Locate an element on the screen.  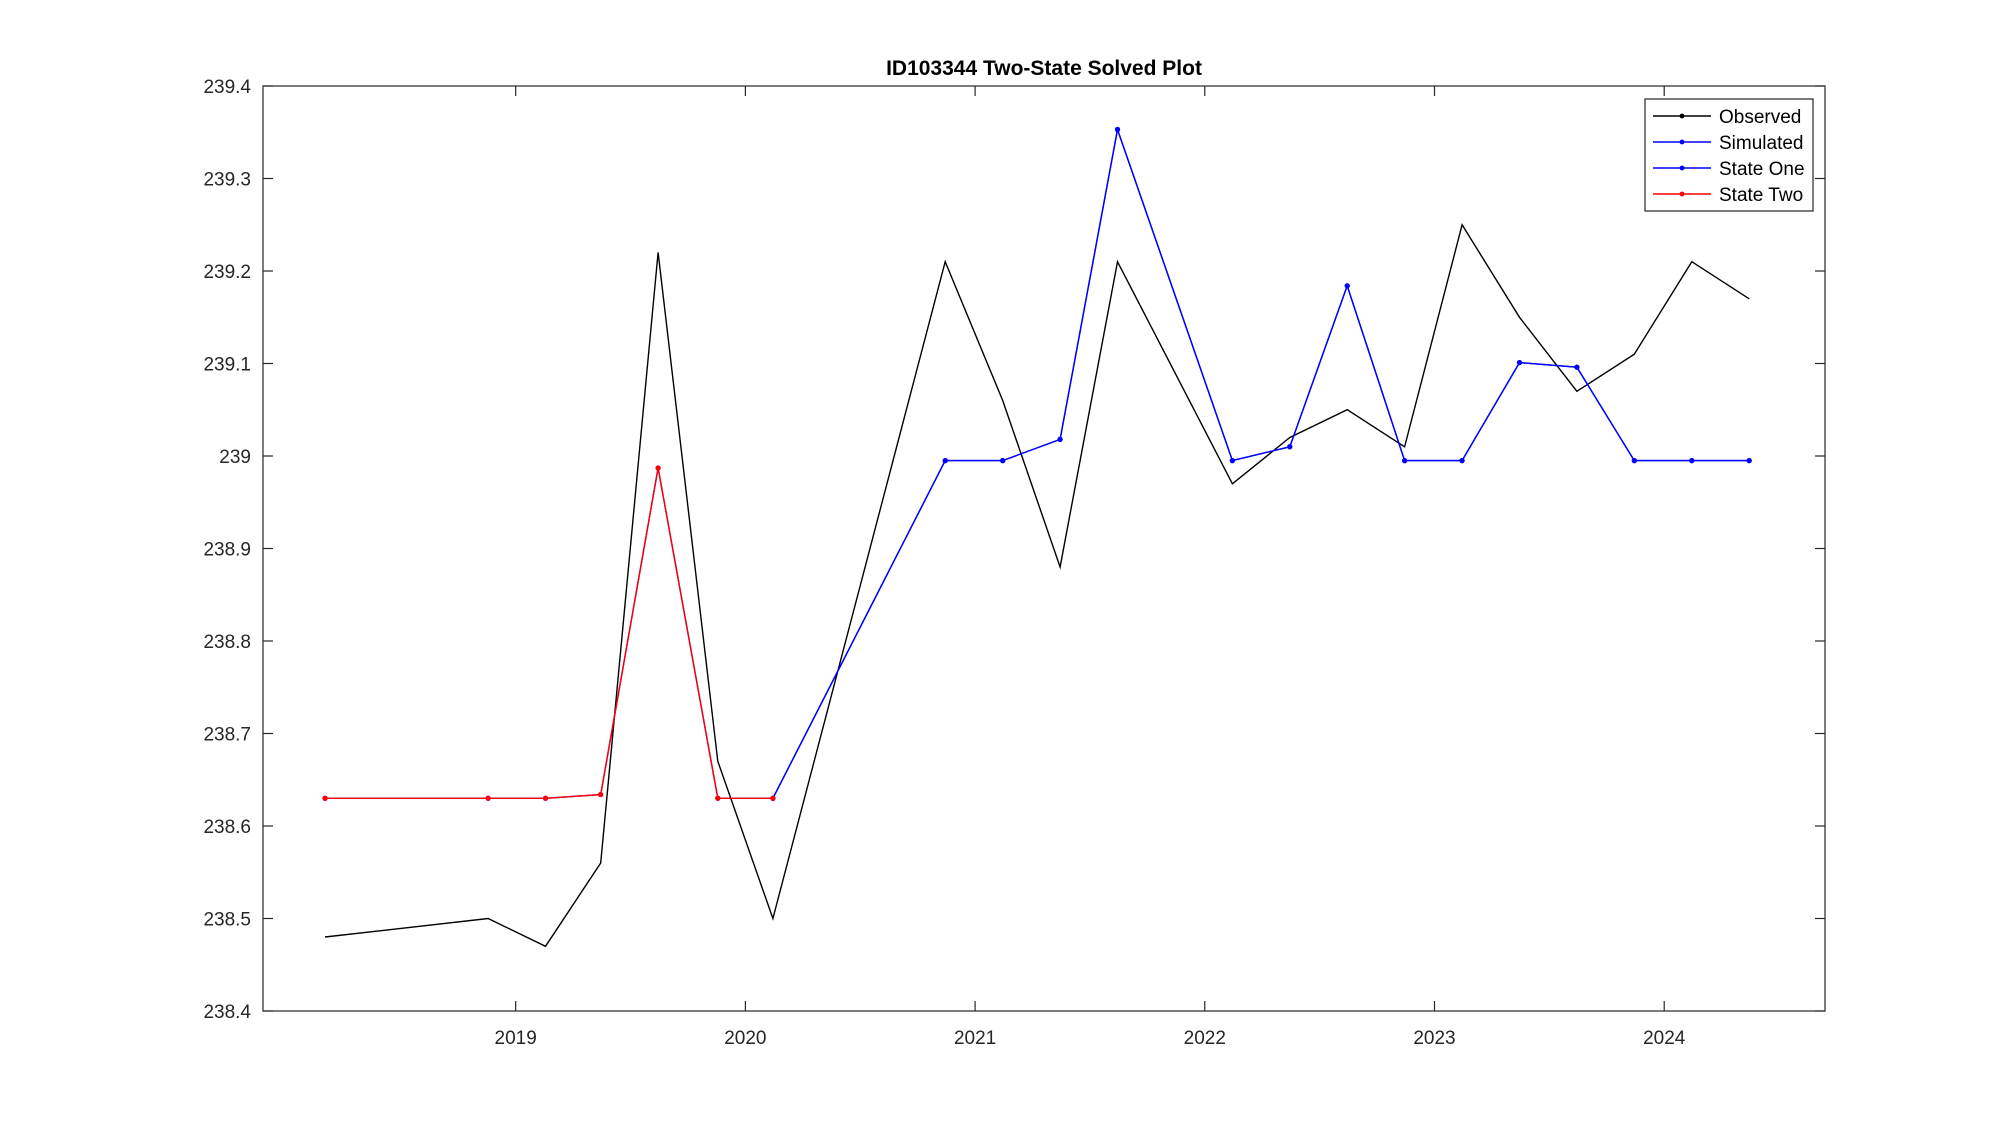
y-tick-label: 239 is located at coordinates (235, 457).